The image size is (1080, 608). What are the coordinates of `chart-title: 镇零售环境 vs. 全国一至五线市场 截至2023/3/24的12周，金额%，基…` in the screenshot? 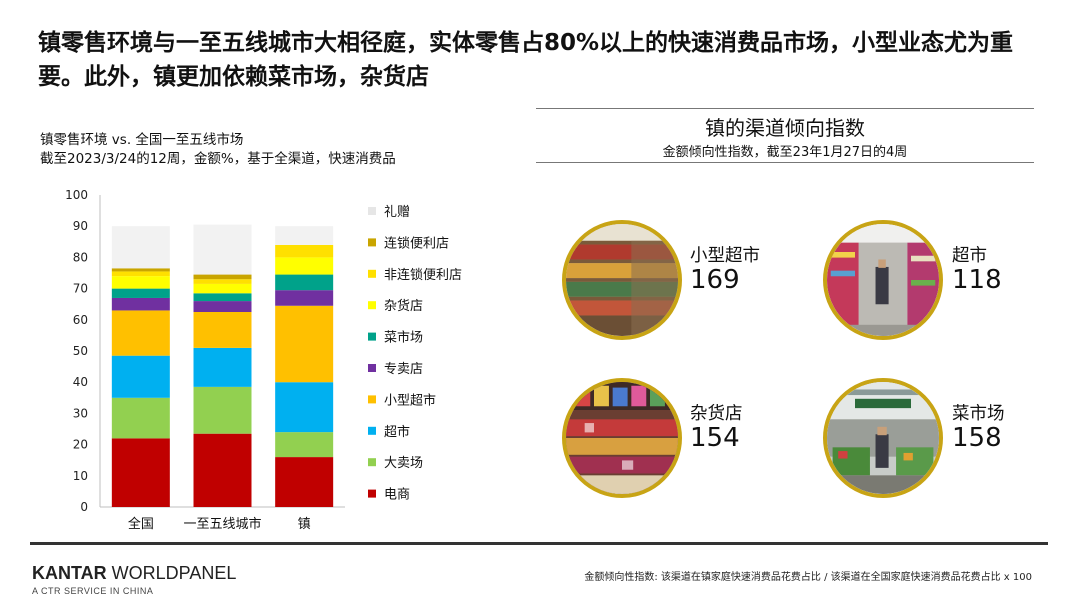 It's located at (218, 150).